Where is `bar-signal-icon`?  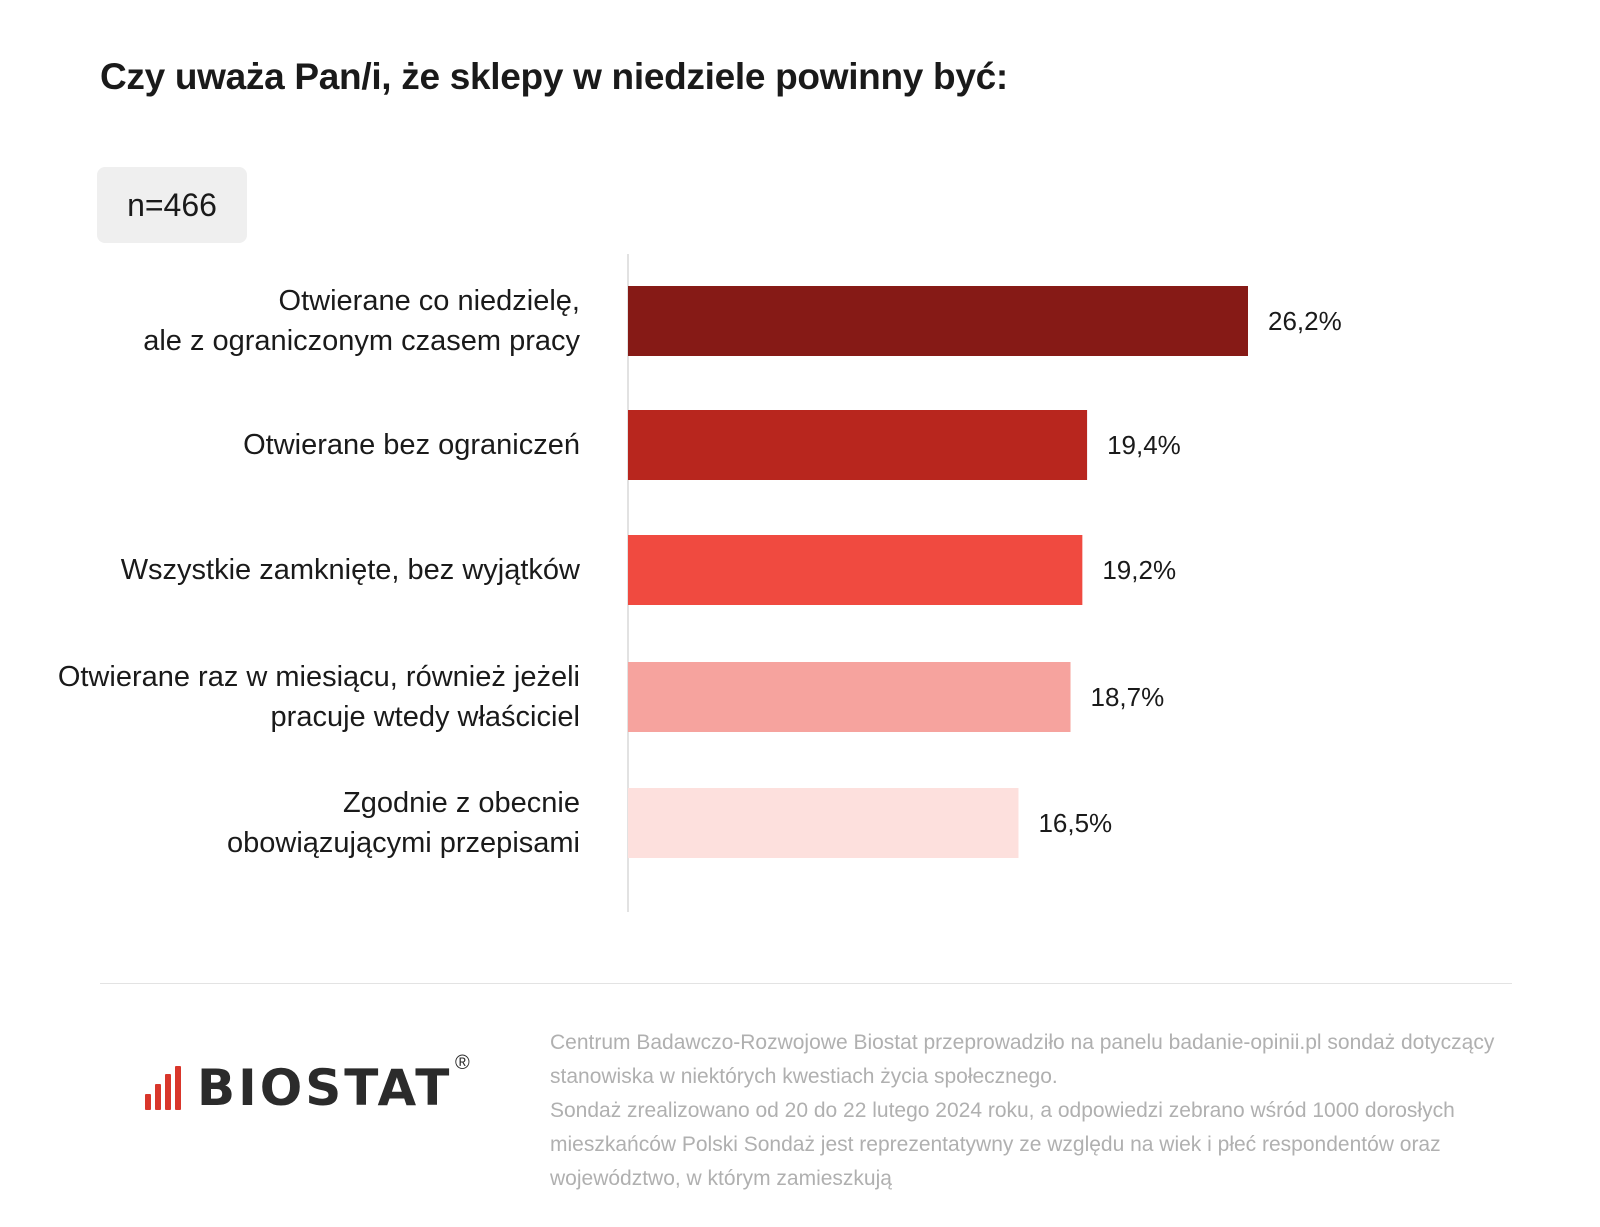
bar-signal-icon is located at coordinates (163, 1088).